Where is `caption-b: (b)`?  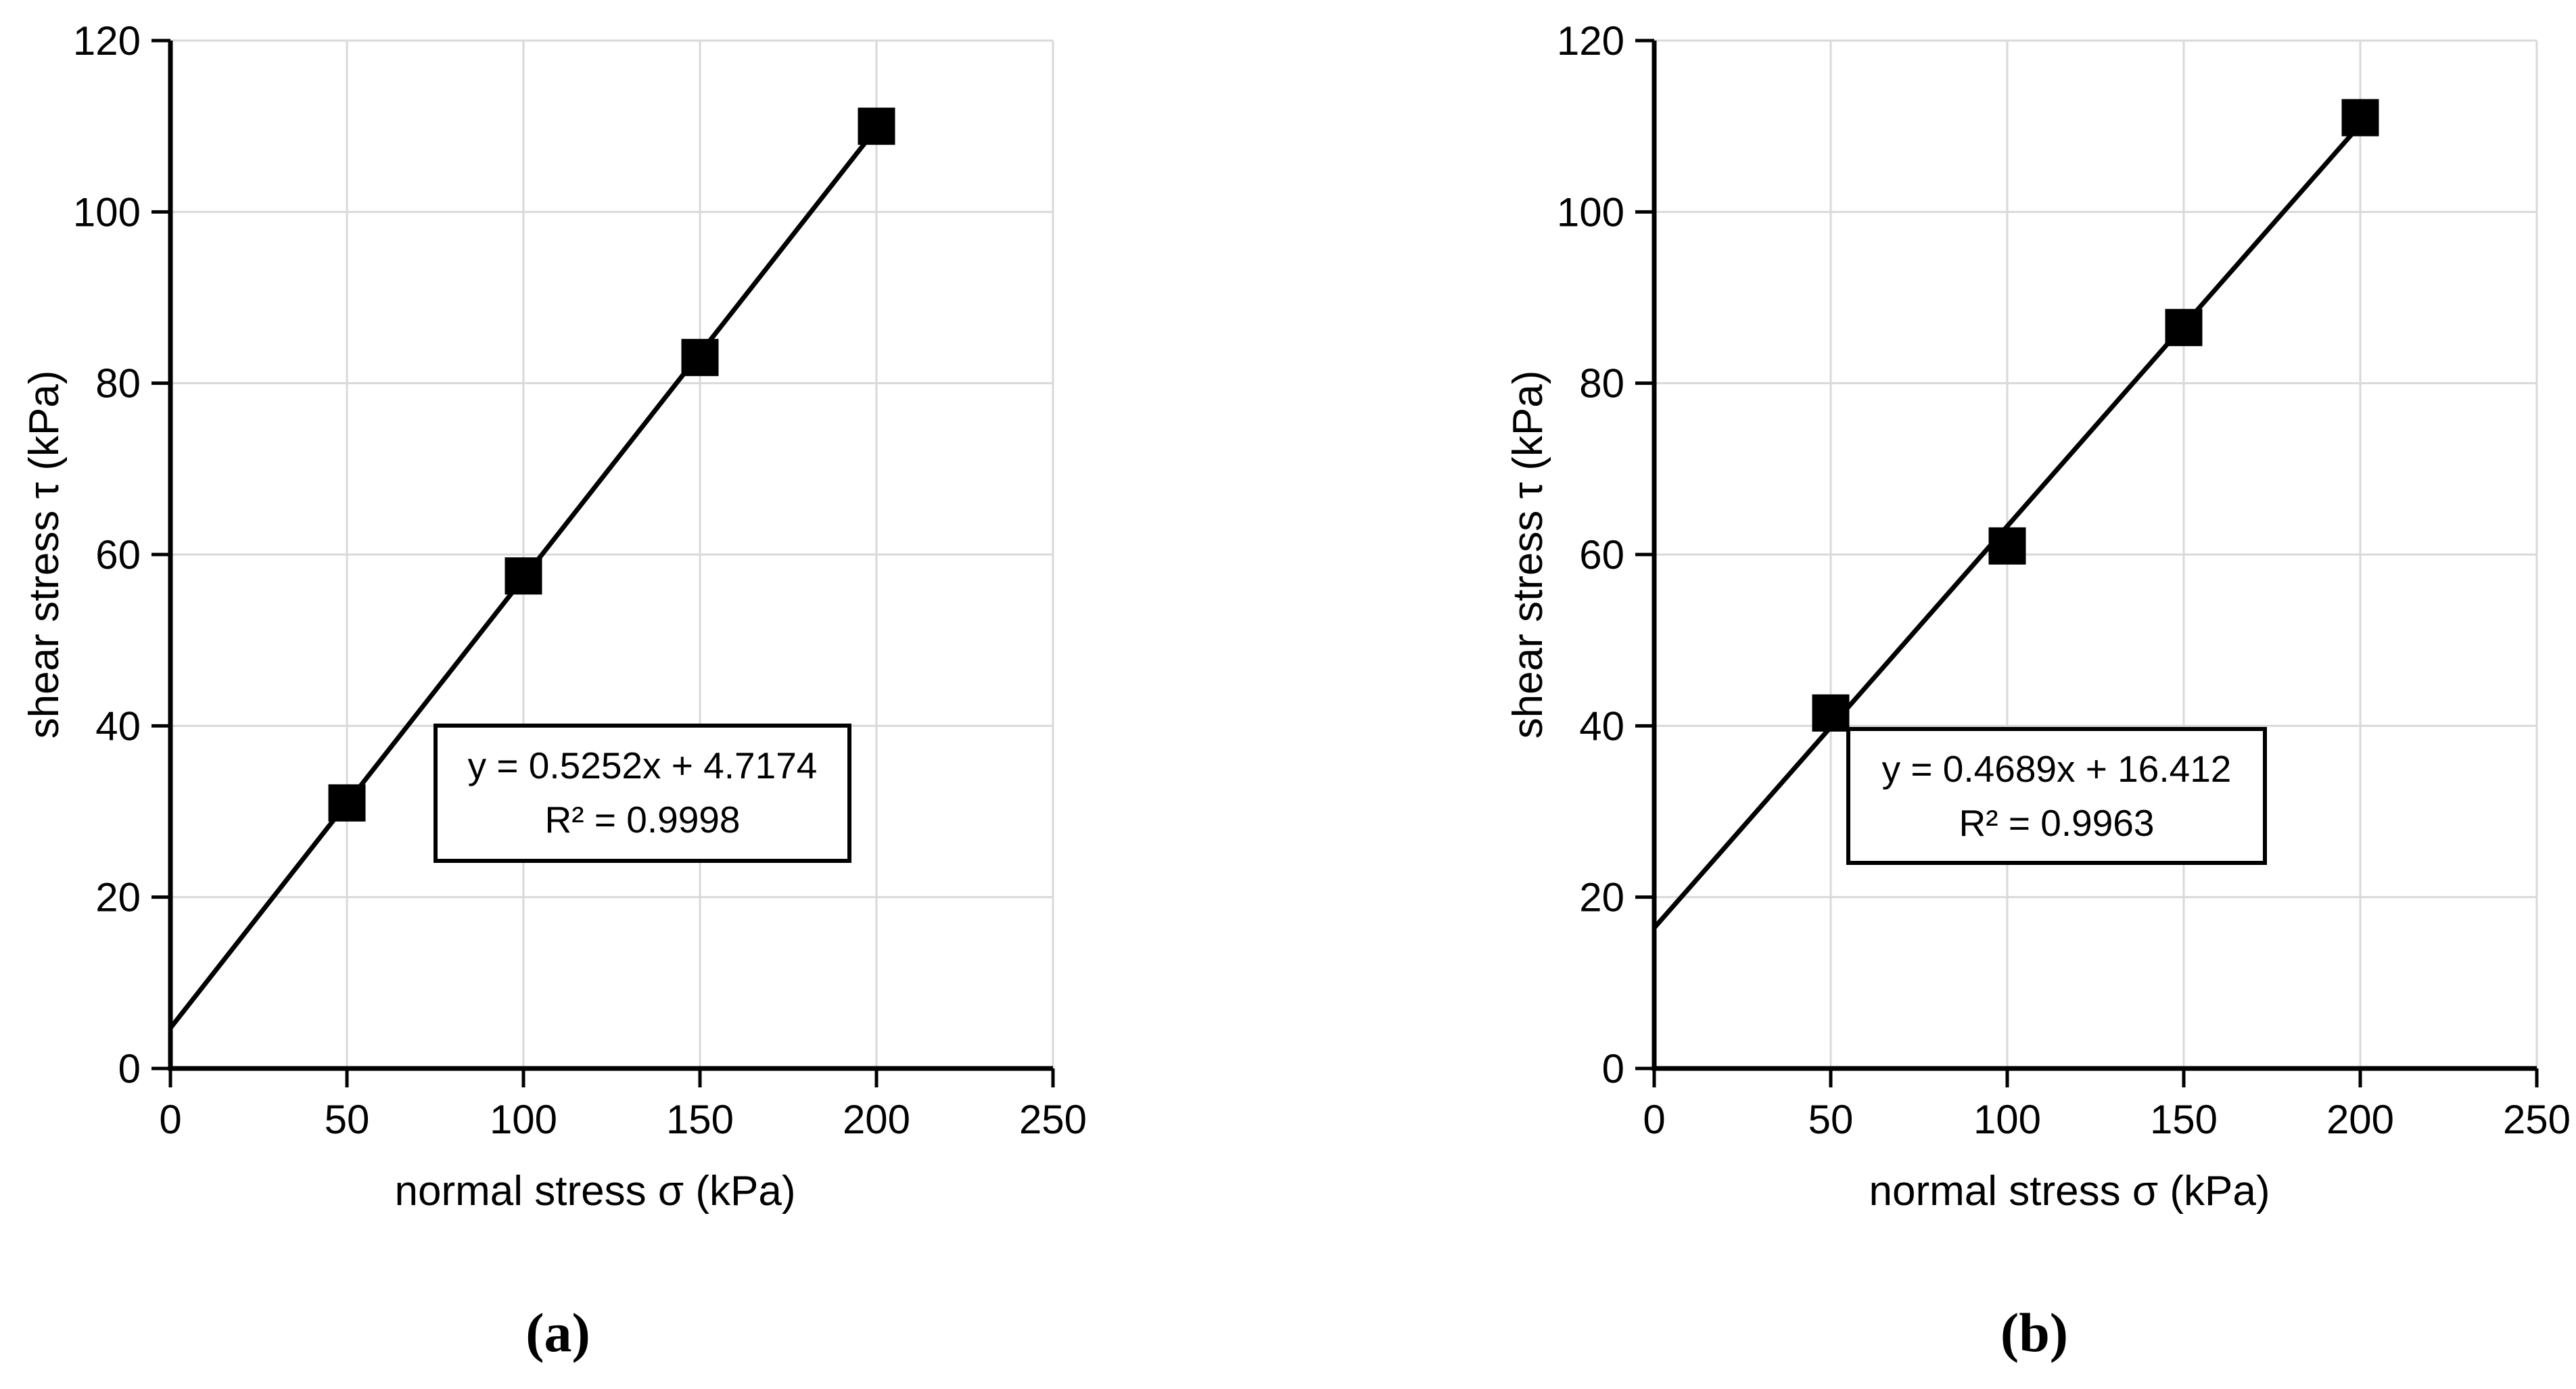 caption-b: (b) is located at coordinates (2034, 1332).